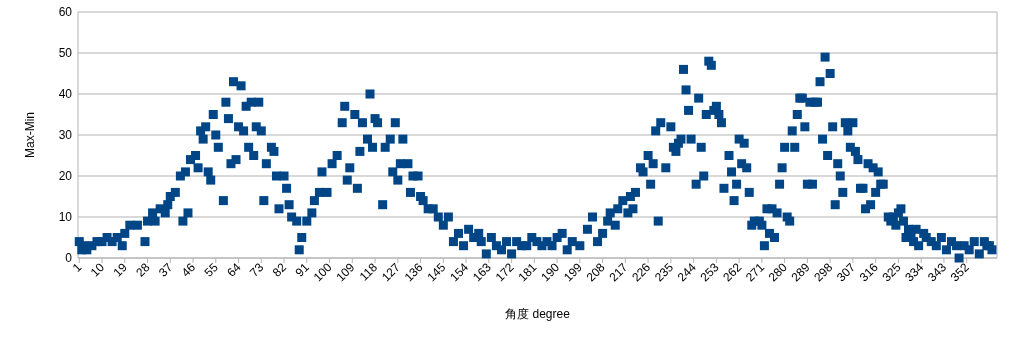 The image size is (1014, 340). I want to click on x-tick-label: 298, so click(823, 272).